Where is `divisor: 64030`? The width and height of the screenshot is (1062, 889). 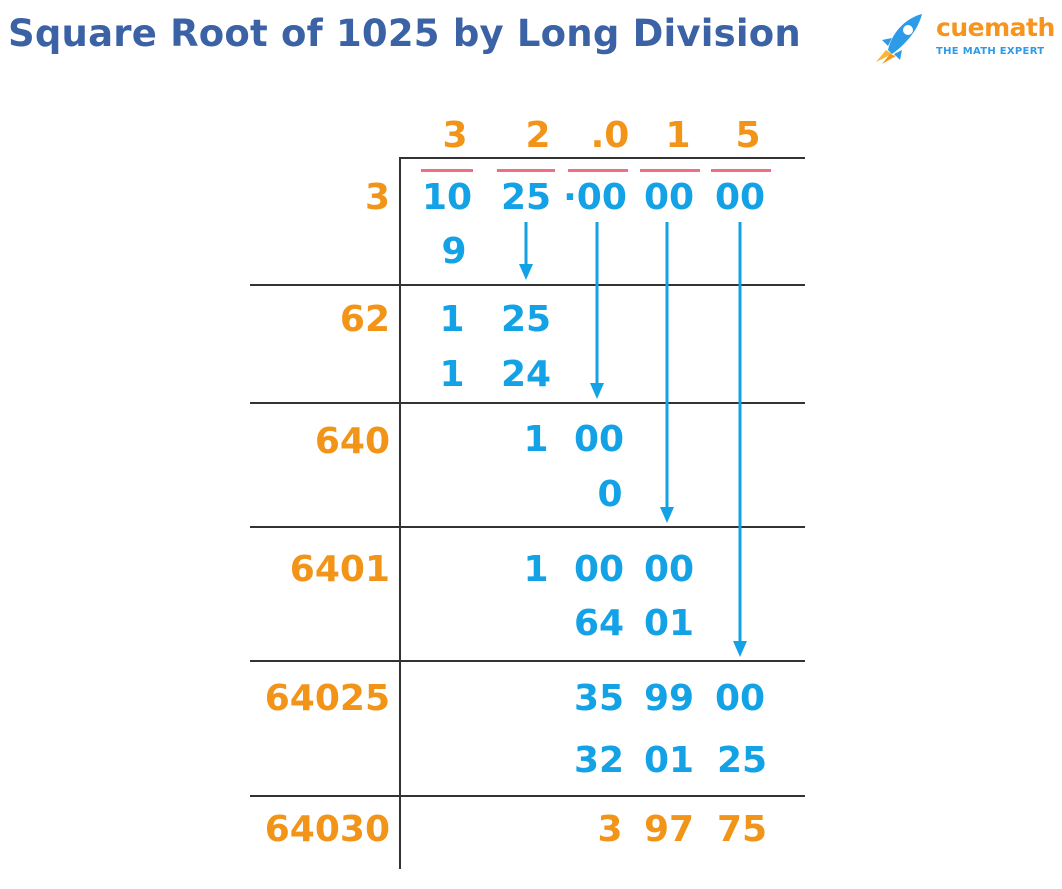
divisor: 64030 is located at coordinates (327, 829).